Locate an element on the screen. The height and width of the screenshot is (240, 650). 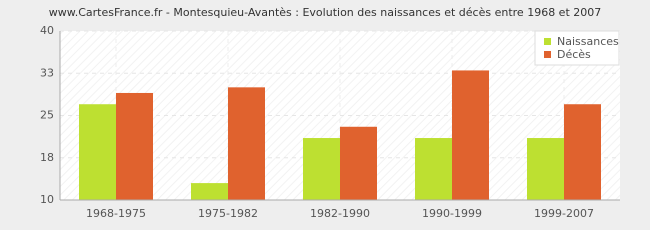
legend-box is located at coordinates (577, 48).